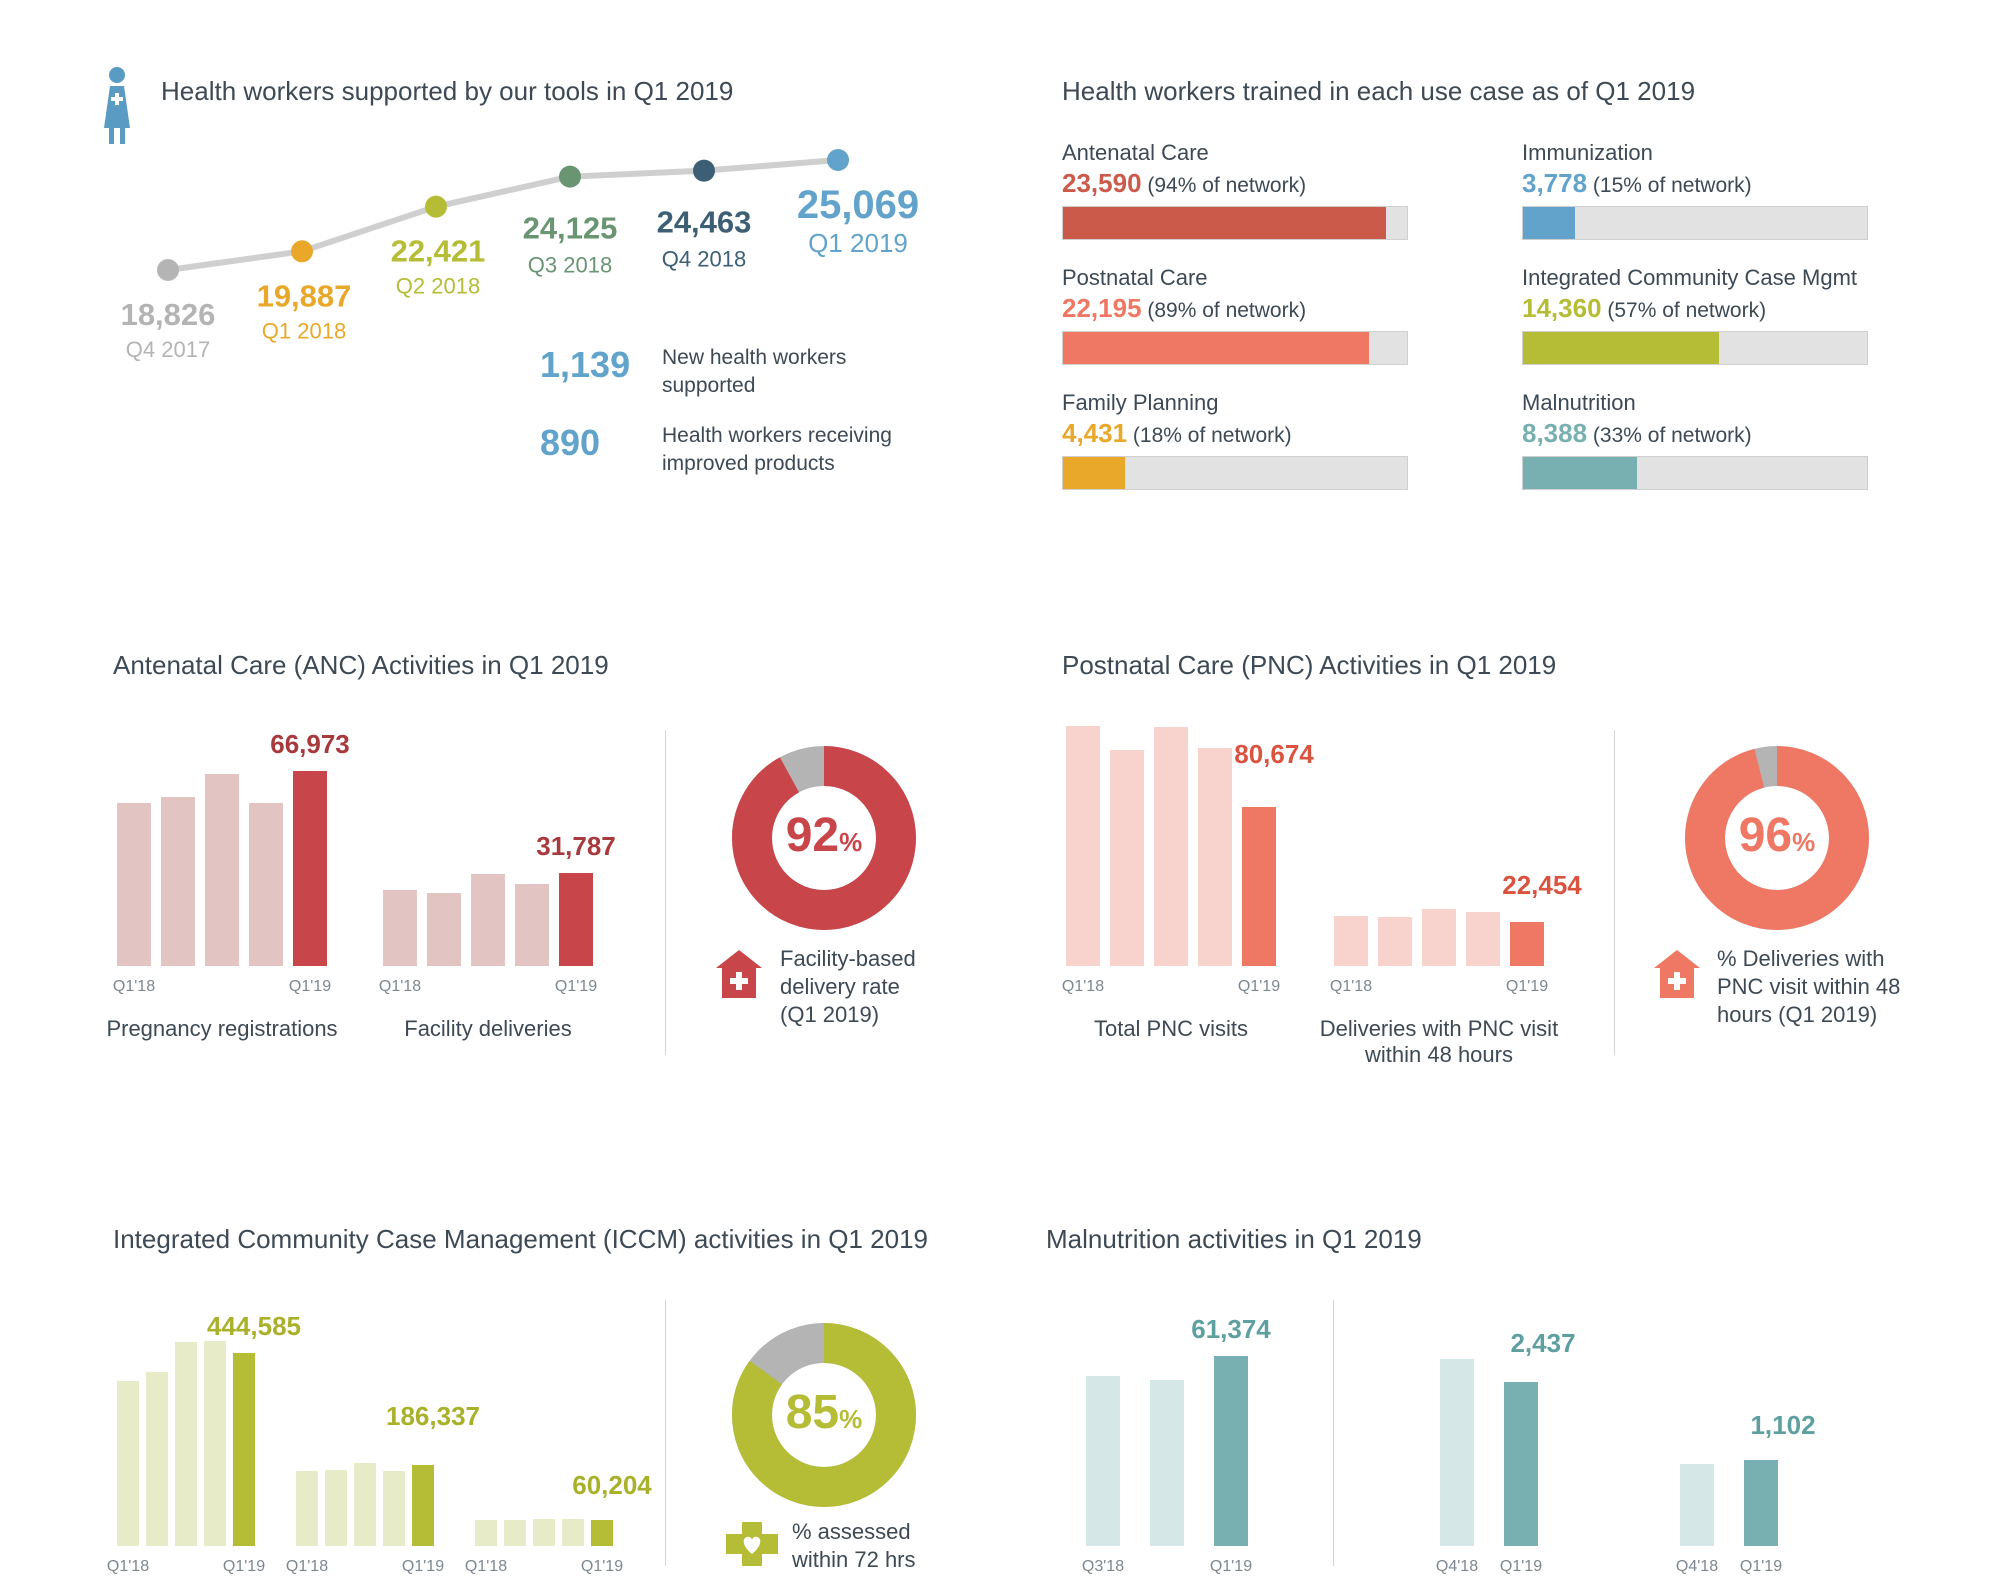 This screenshot has width=2000, height=1576. I want to click on chart-value-label: 66,973, so click(310, 744).